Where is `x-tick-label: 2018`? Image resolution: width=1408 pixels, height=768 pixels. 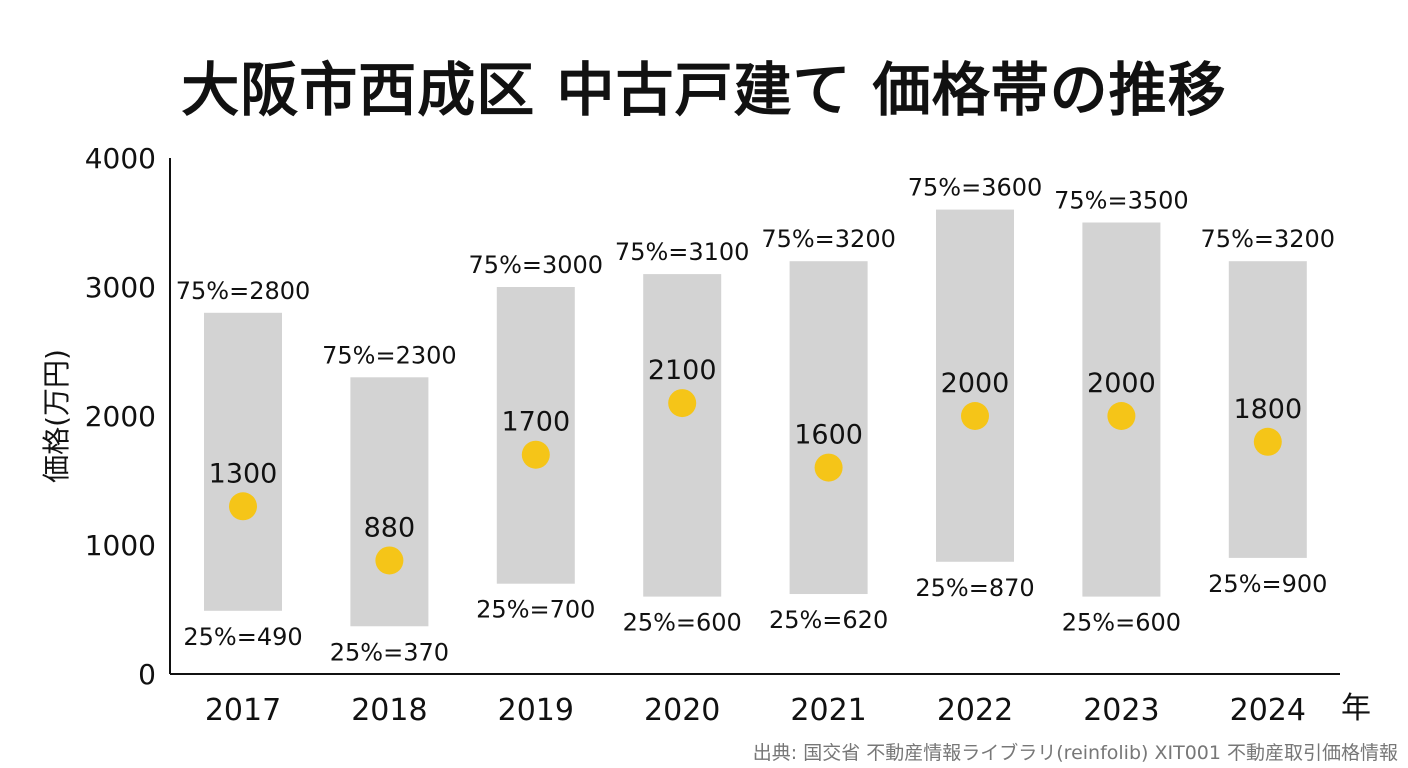 x-tick-label: 2018 is located at coordinates (389, 710).